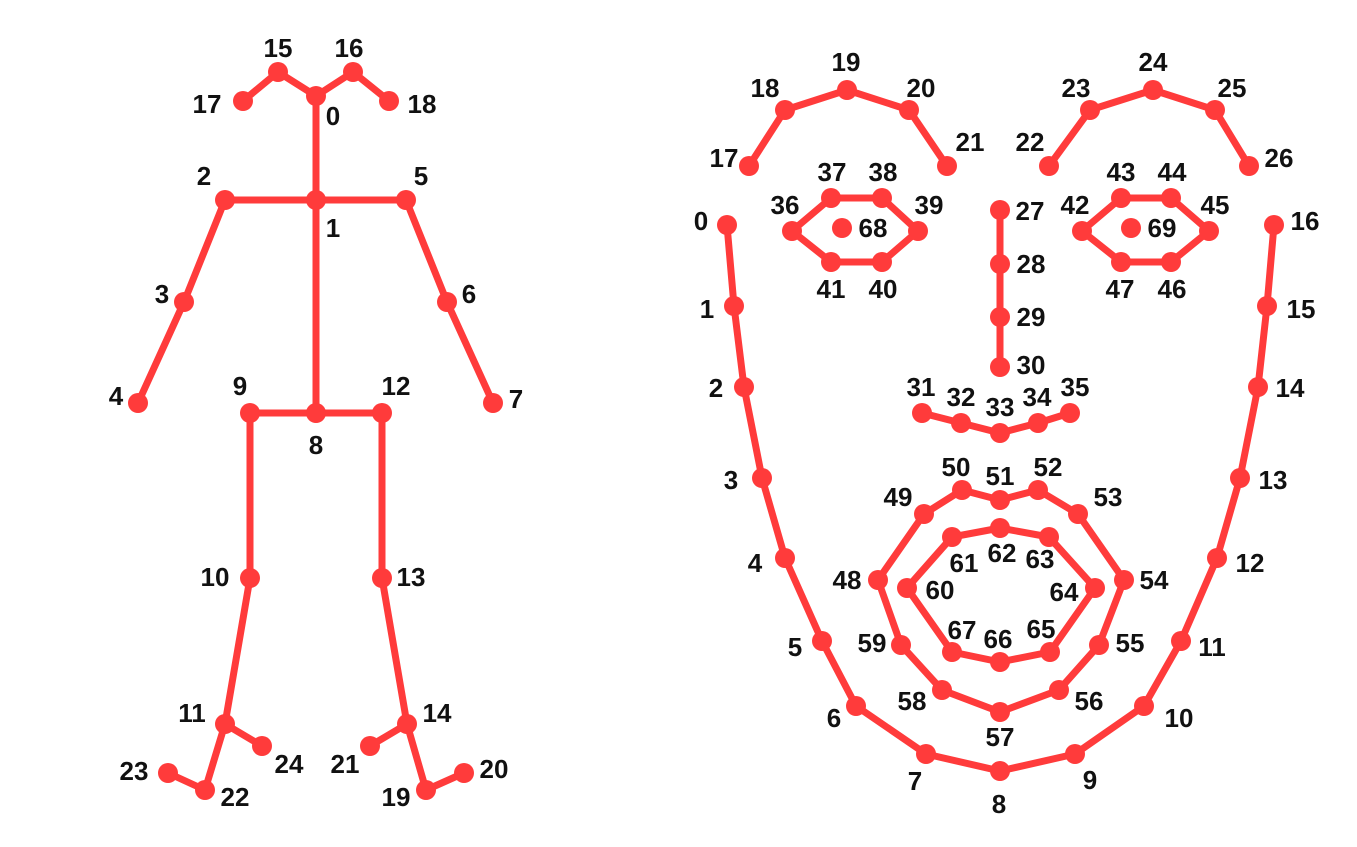 The image size is (1357, 847). What do you see at coordinates (1172, 172) in the screenshot?
I see `face-label-44: 44` at bounding box center [1172, 172].